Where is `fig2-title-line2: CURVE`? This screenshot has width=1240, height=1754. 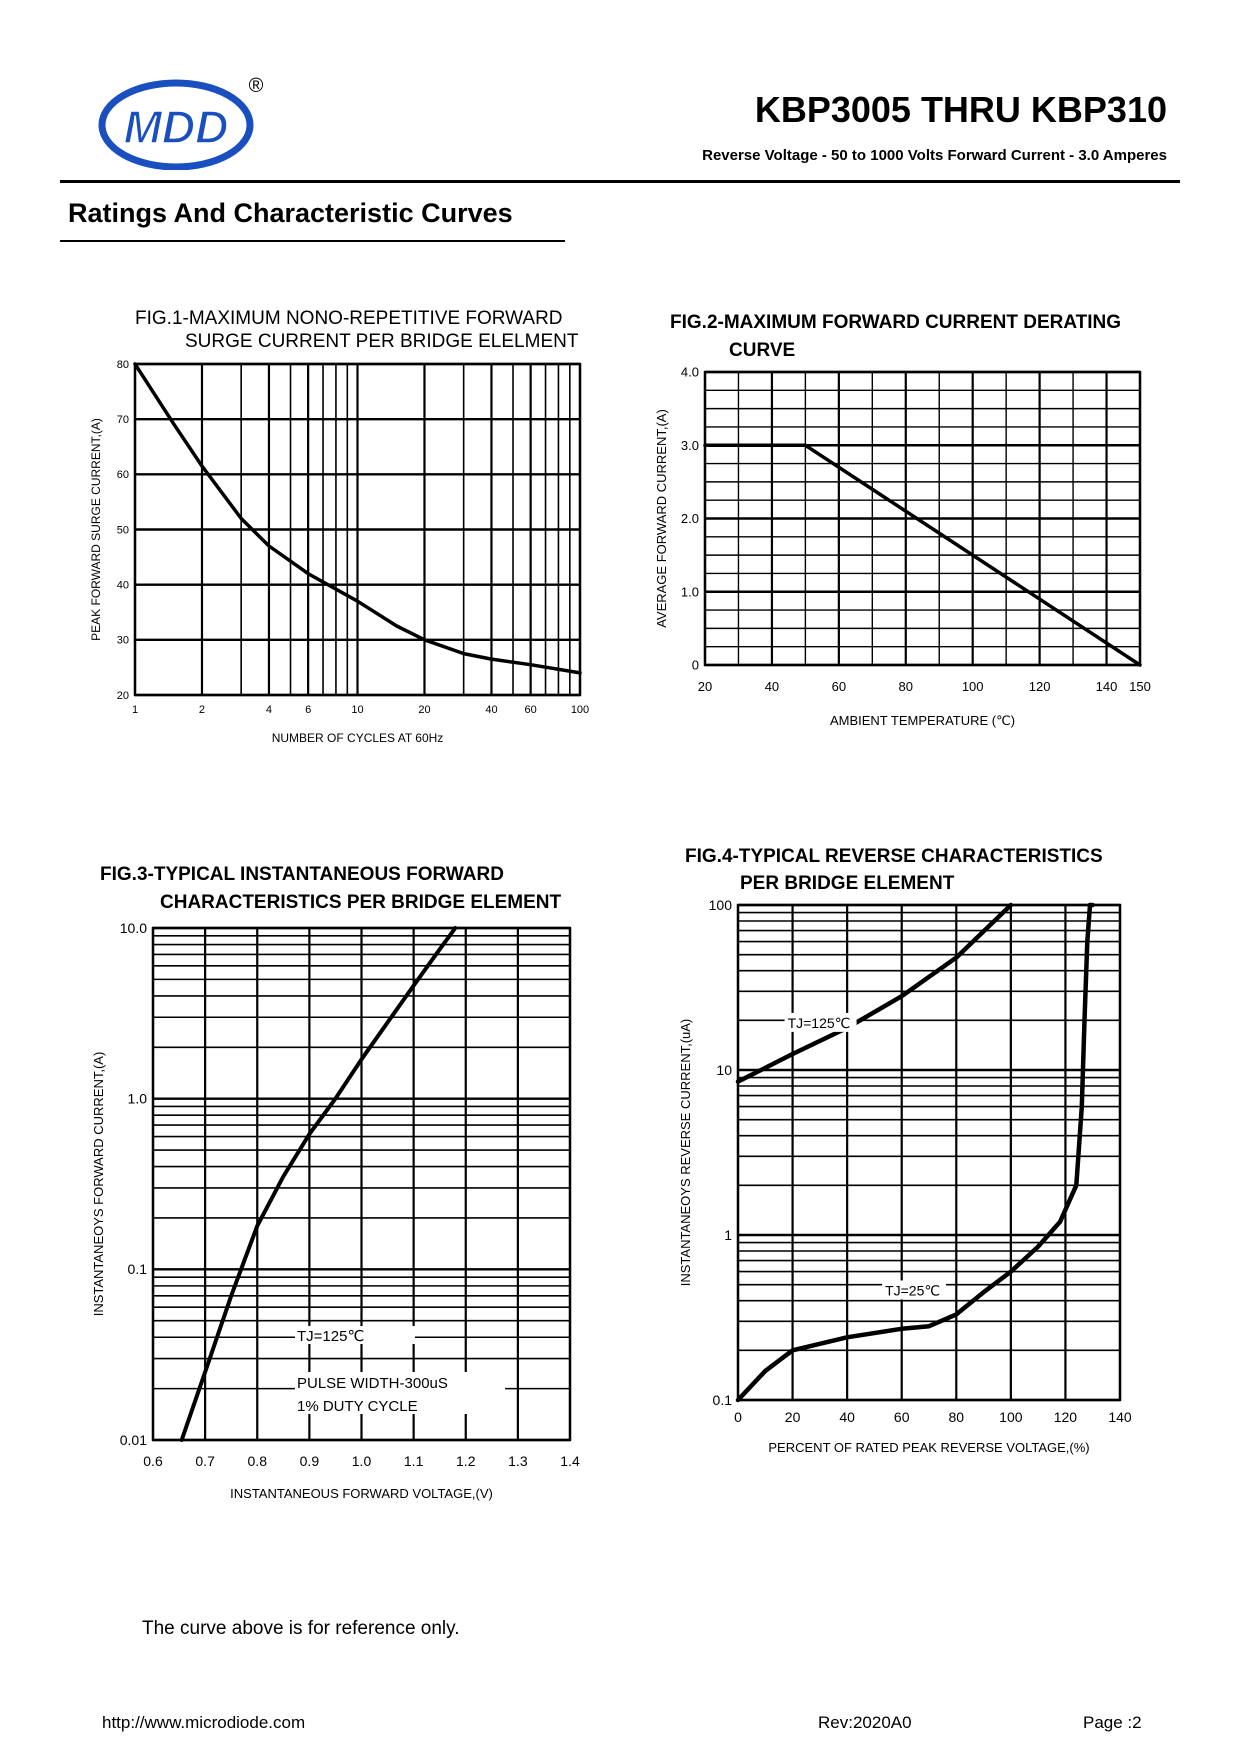
fig2-title-line2: CURVE is located at coordinates (762, 350).